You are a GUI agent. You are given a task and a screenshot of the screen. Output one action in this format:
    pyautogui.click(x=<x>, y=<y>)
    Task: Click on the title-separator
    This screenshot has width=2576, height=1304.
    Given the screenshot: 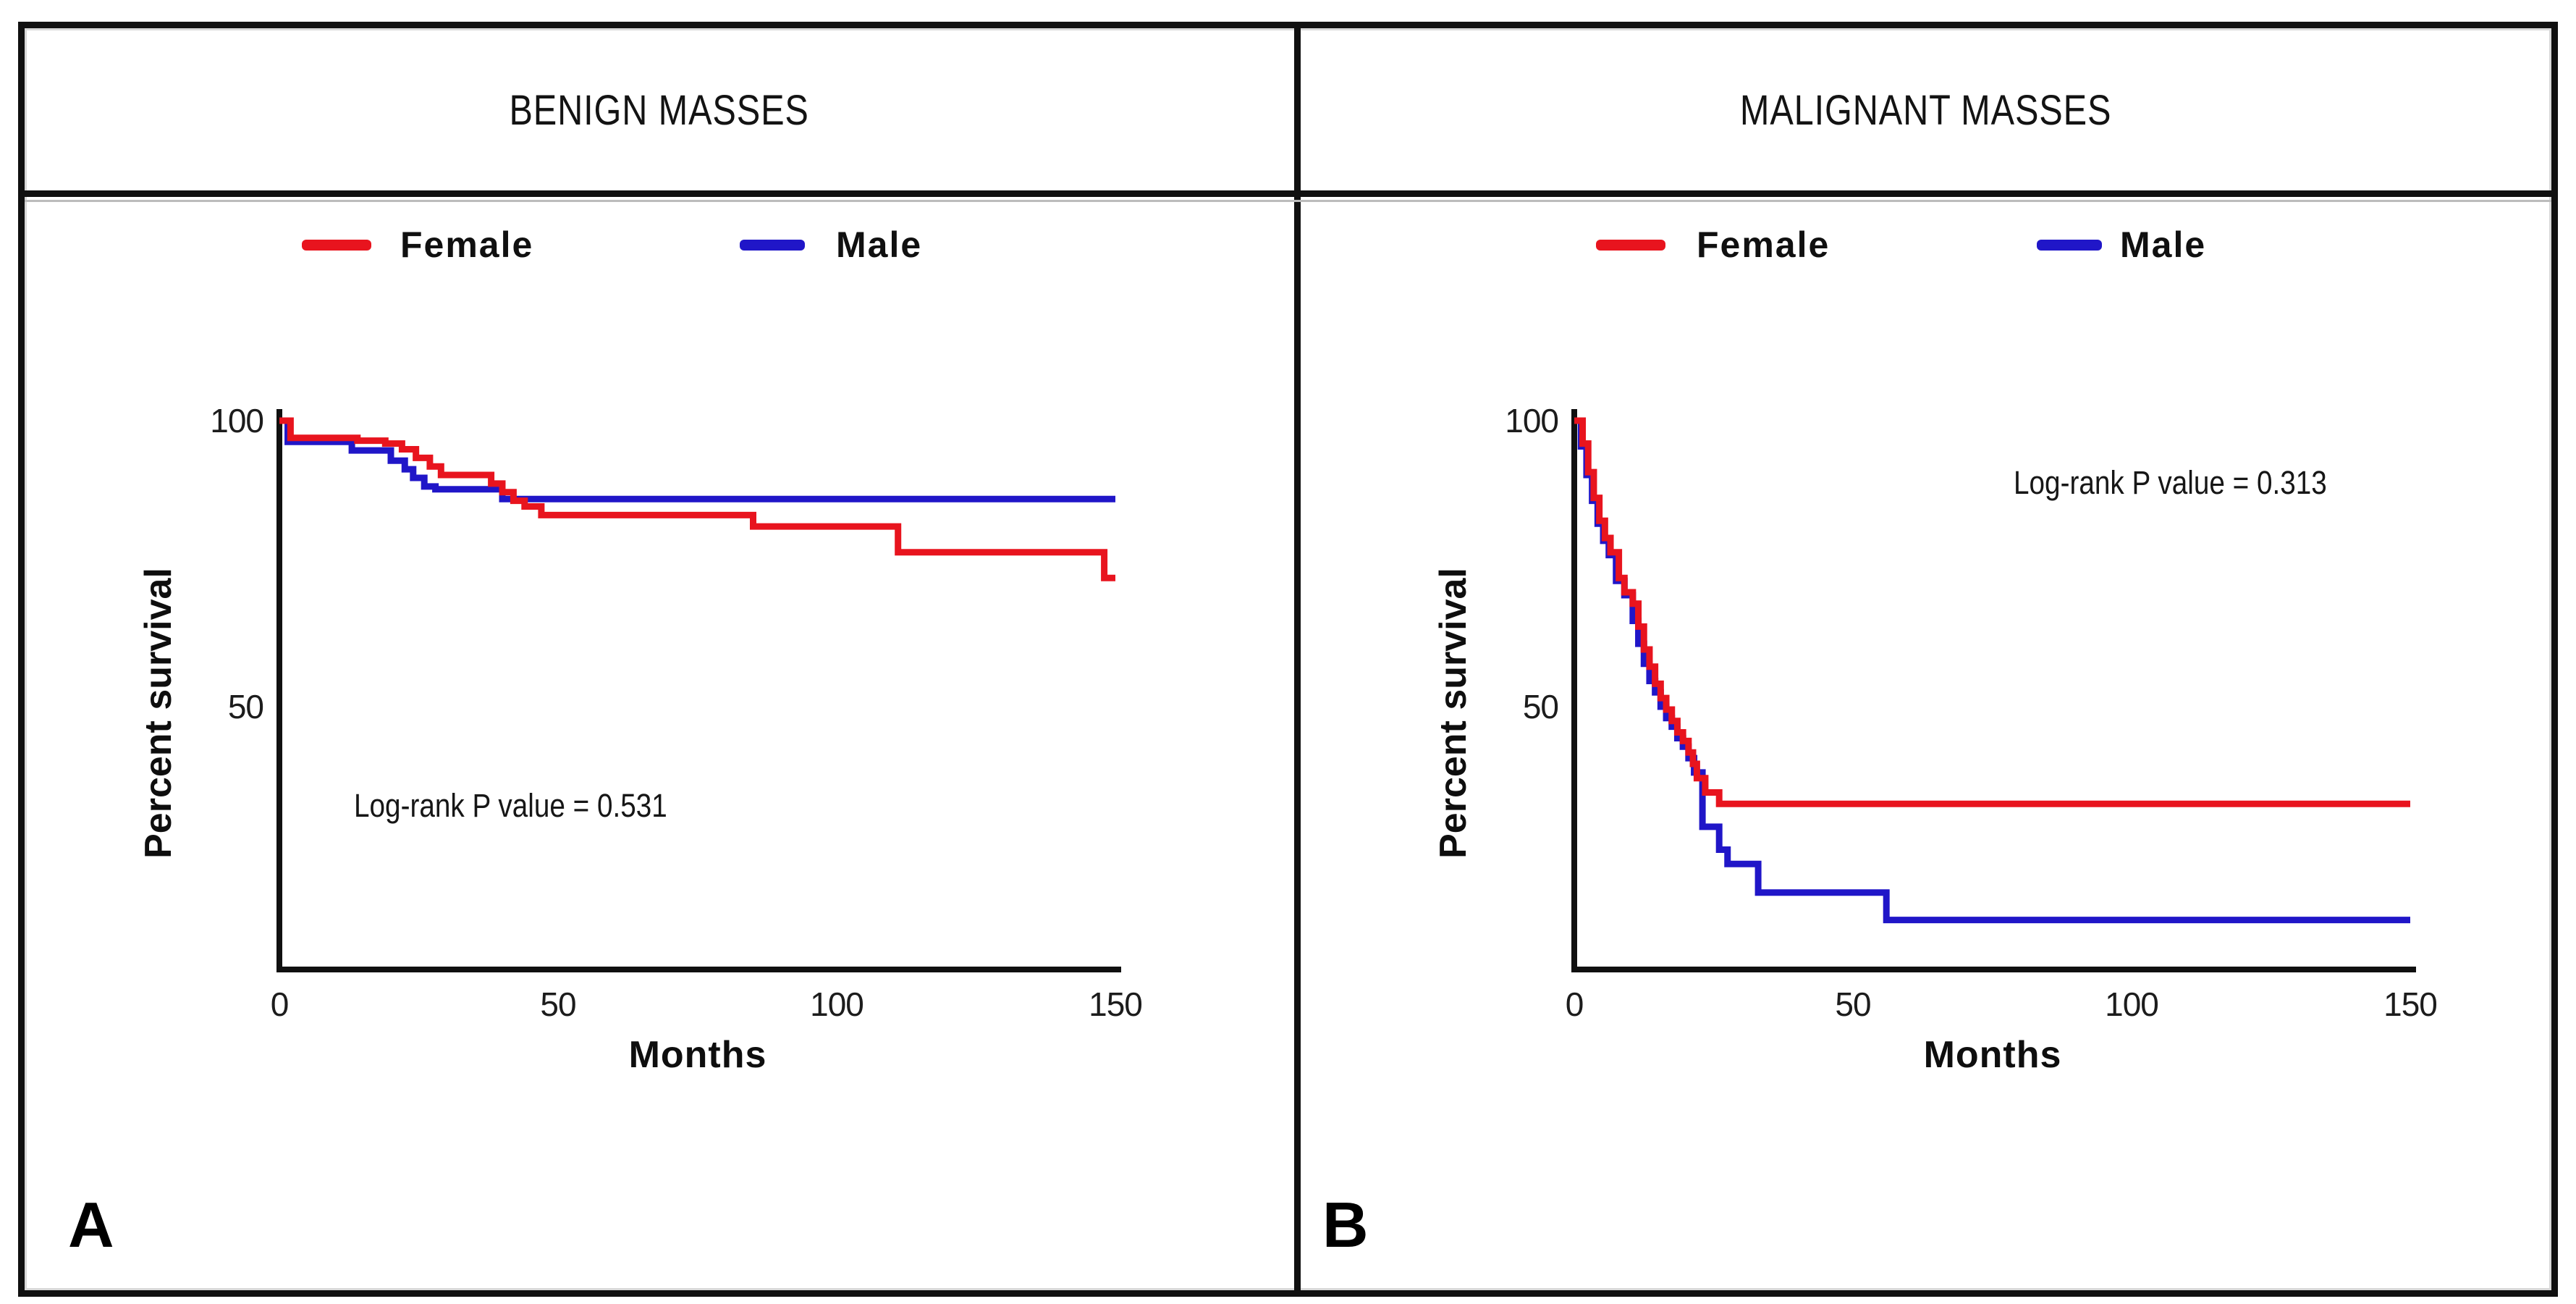 What is the action you would take?
    pyautogui.click(x=1288, y=193)
    